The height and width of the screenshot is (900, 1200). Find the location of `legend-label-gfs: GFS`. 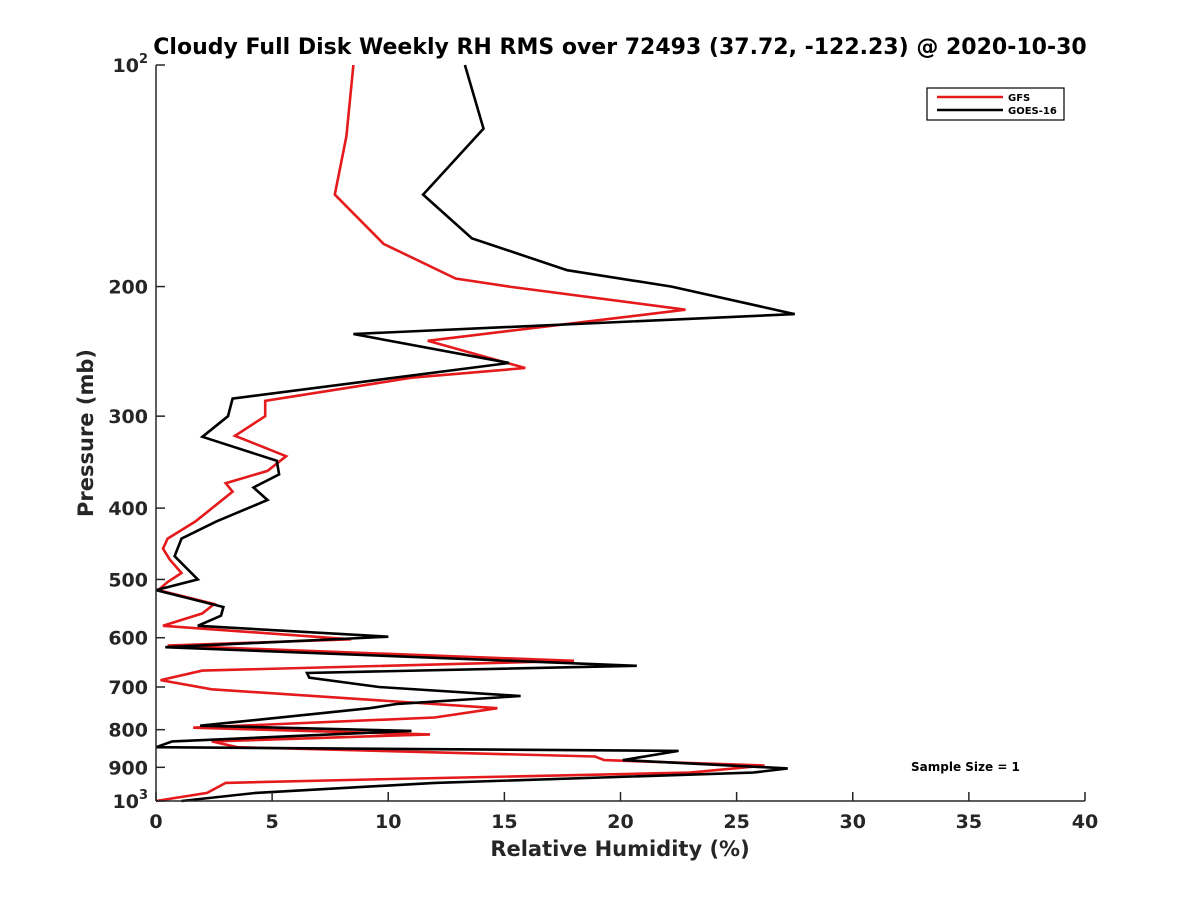

legend-label-gfs: GFS is located at coordinates (1019, 98).